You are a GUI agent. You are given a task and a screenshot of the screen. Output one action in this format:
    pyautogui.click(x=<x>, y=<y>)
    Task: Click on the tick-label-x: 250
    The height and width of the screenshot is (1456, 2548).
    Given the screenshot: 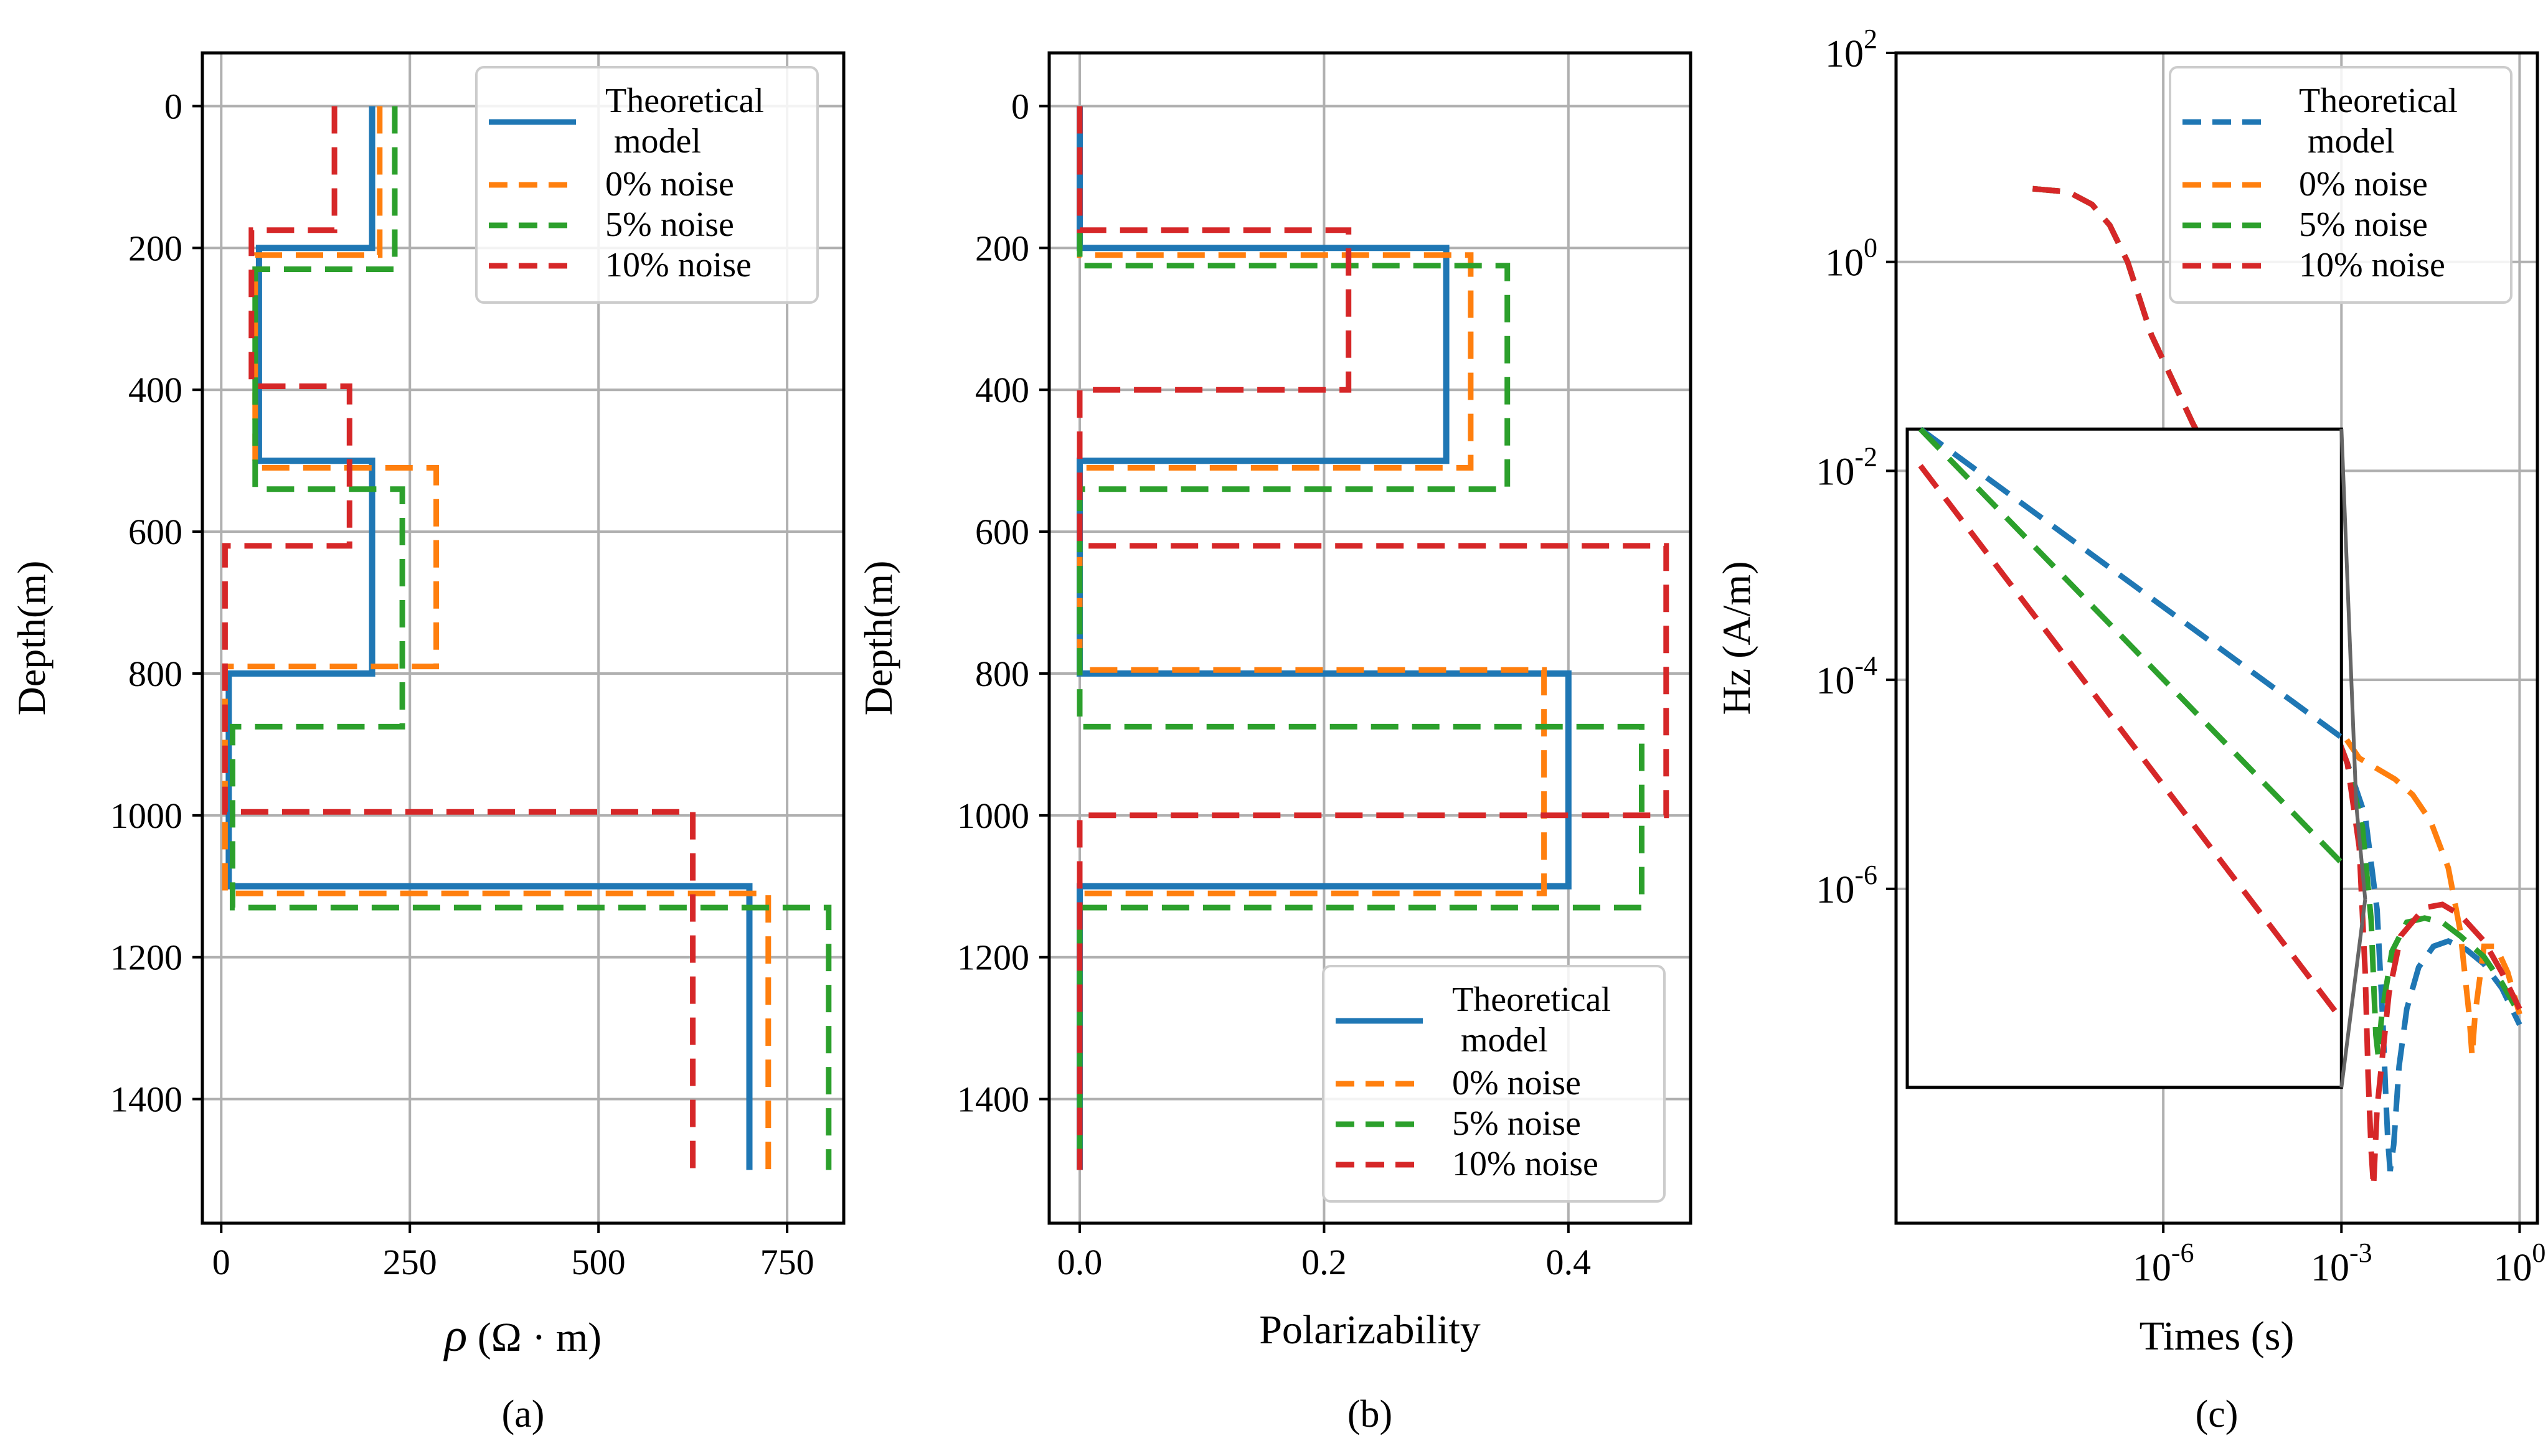 What is the action you would take?
    pyautogui.click(x=410, y=1262)
    